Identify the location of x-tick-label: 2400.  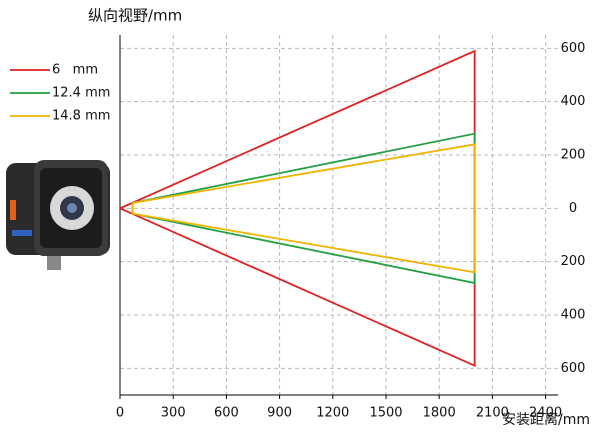
(545, 413).